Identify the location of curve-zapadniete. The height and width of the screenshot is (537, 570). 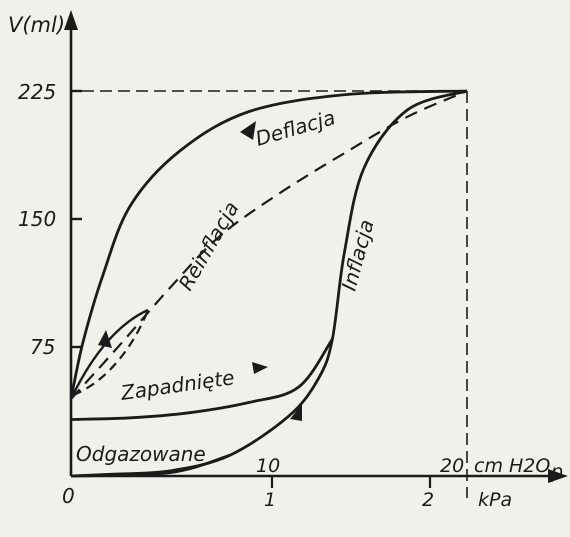
(202, 379).